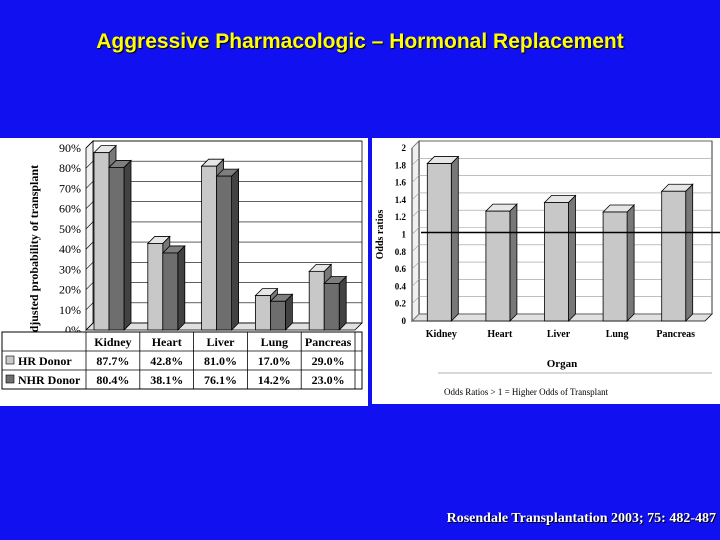 Image resolution: width=720 pixels, height=540 pixels. What do you see at coordinates (220, 361) in the screenshot?
I see `data-label: 81.0%` at bounding box center [220, 361].